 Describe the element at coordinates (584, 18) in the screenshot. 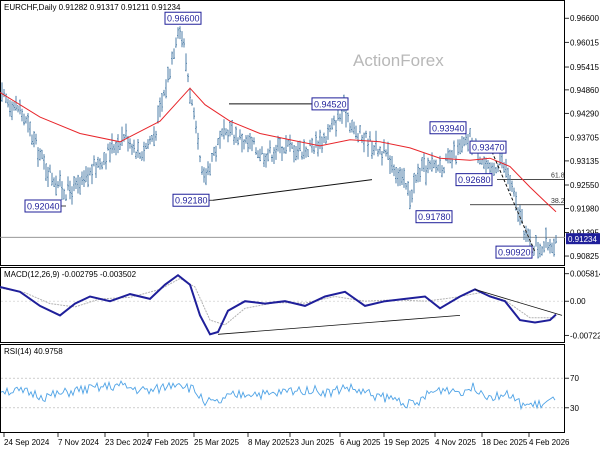

I see `price-axis-label: 0.96600` at that location.